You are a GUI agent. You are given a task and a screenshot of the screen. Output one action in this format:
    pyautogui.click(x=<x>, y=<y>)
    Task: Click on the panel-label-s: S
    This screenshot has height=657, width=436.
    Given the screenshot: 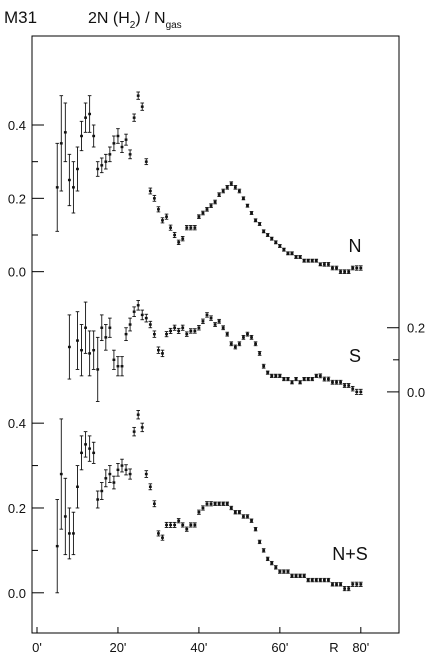 What is the action you would take?
    pyautogui.click(x=355, y=356)
    